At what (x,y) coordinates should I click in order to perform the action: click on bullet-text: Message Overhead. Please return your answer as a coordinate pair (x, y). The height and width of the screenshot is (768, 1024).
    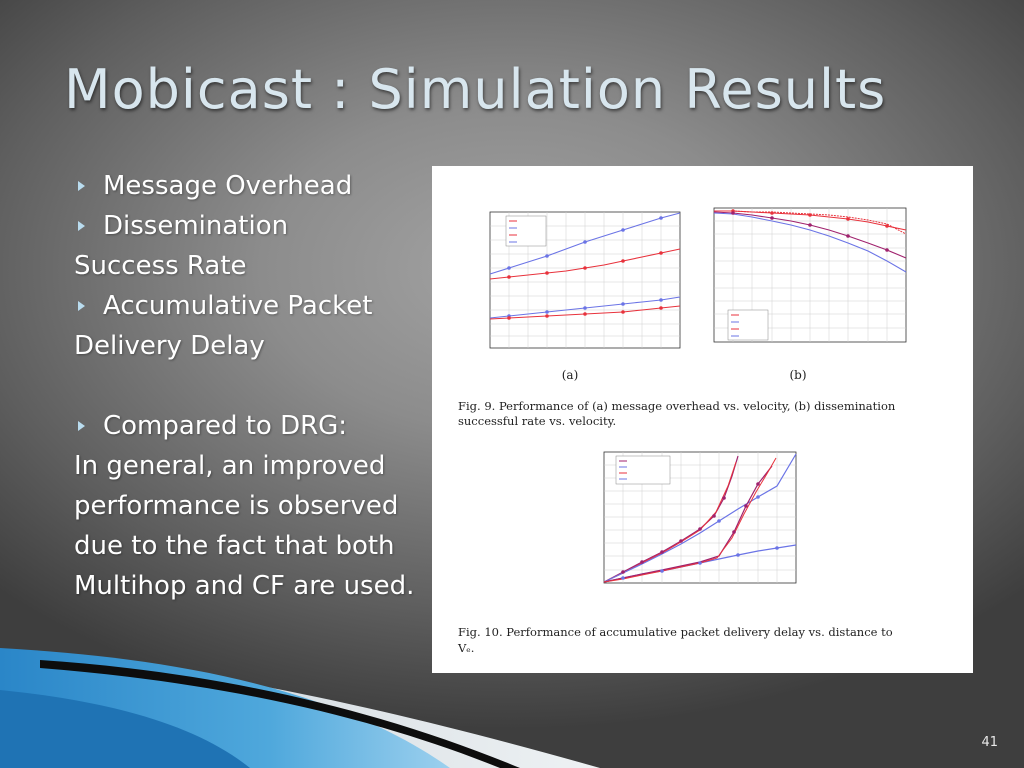
    Looking at the image, I should click on (228, 186).